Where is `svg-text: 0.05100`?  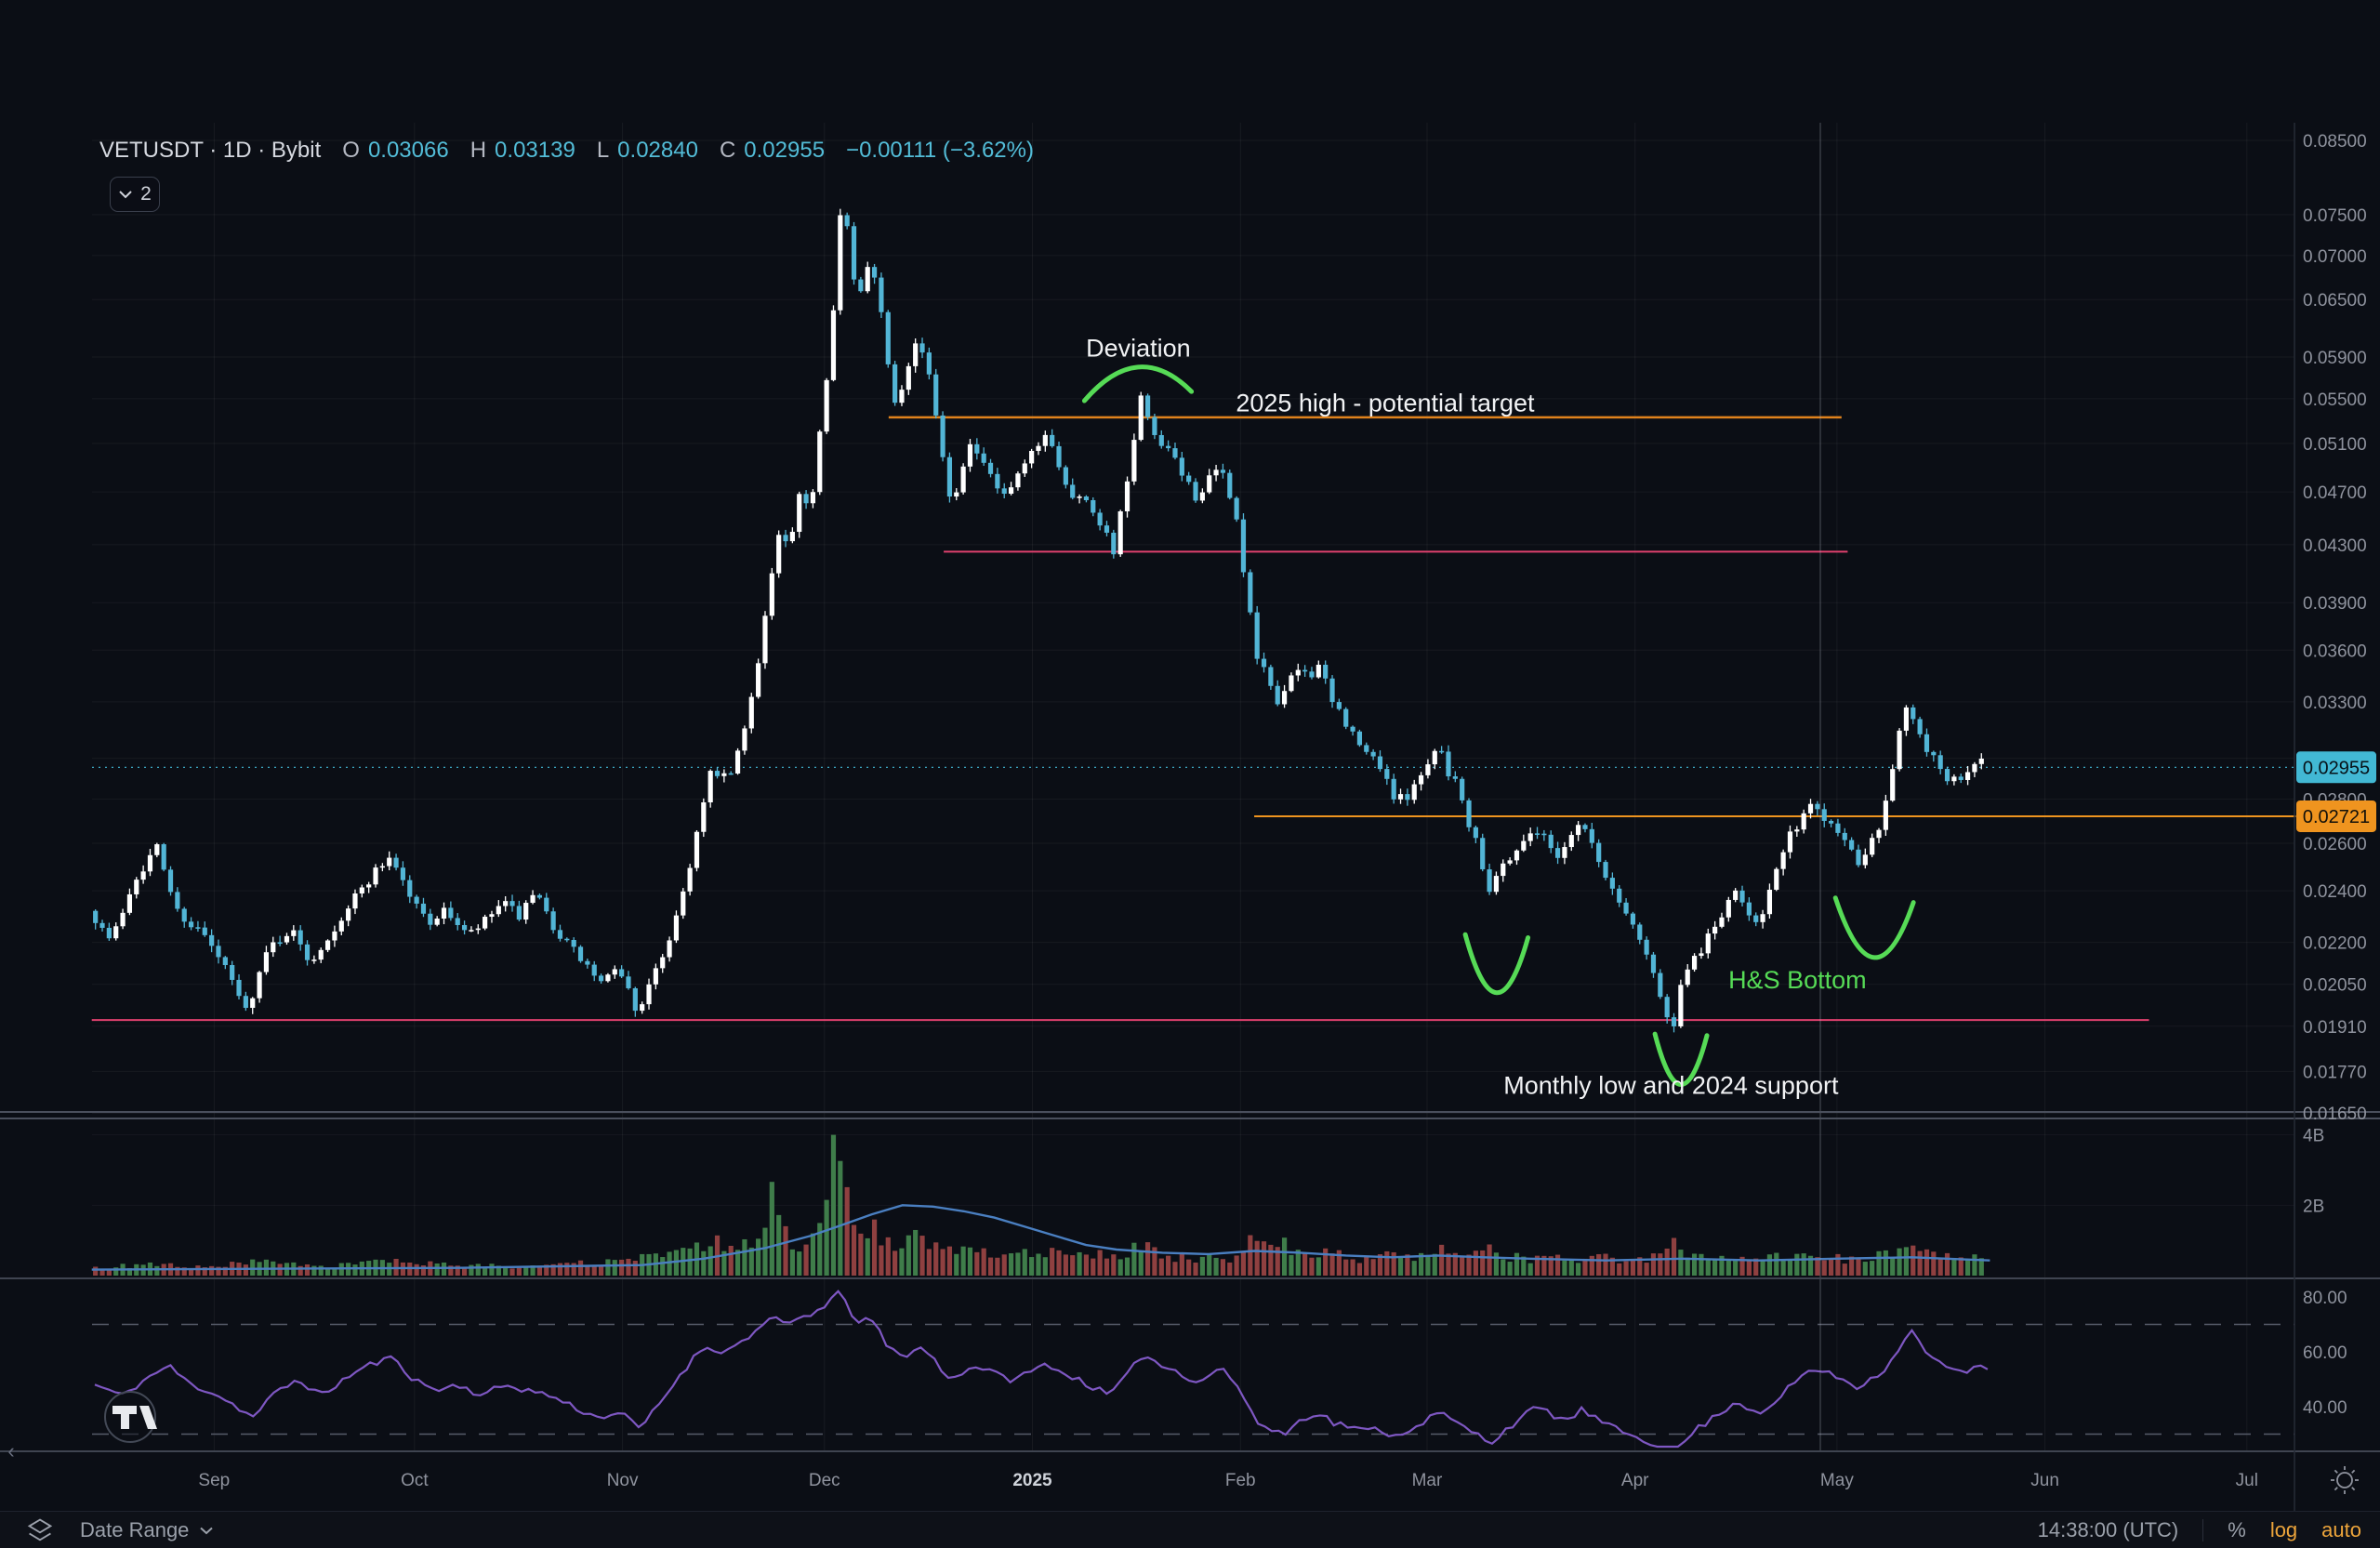
svg-text: 0.05100 is located at coordinates (2335, 445).